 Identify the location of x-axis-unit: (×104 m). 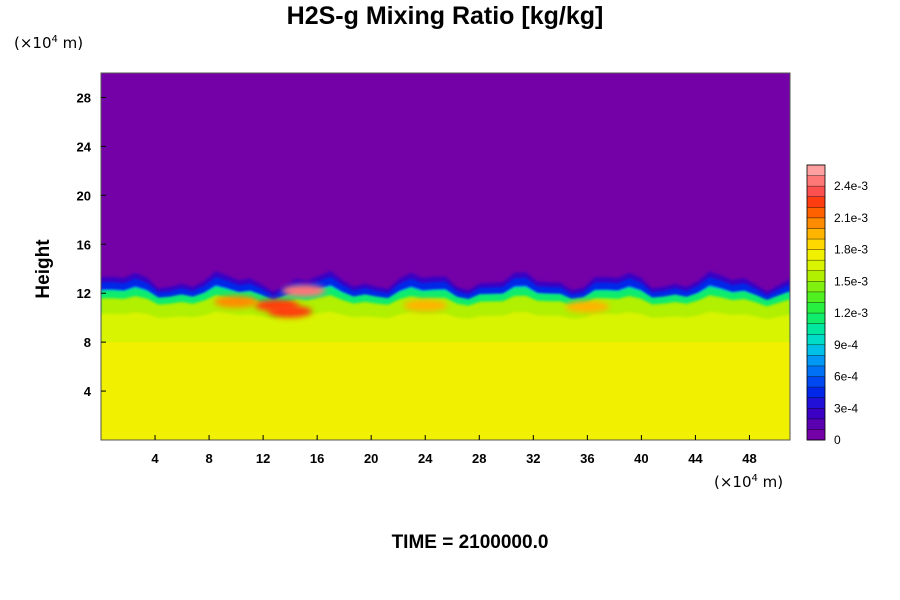
(748, 482).